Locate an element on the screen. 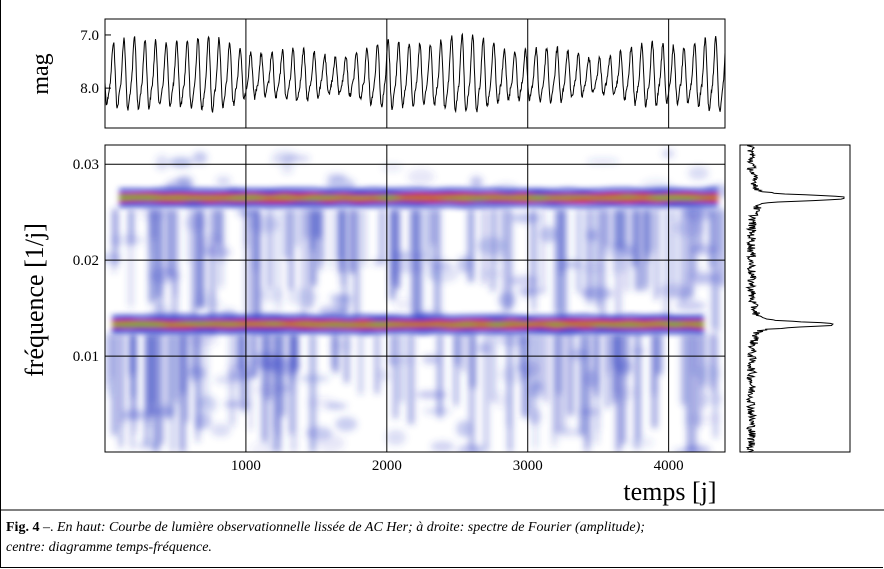 Image resolution: width=884 pixels, height=569 pixels. heatmap-x-tick-label: 3000 is located at coordinates (528, 466).